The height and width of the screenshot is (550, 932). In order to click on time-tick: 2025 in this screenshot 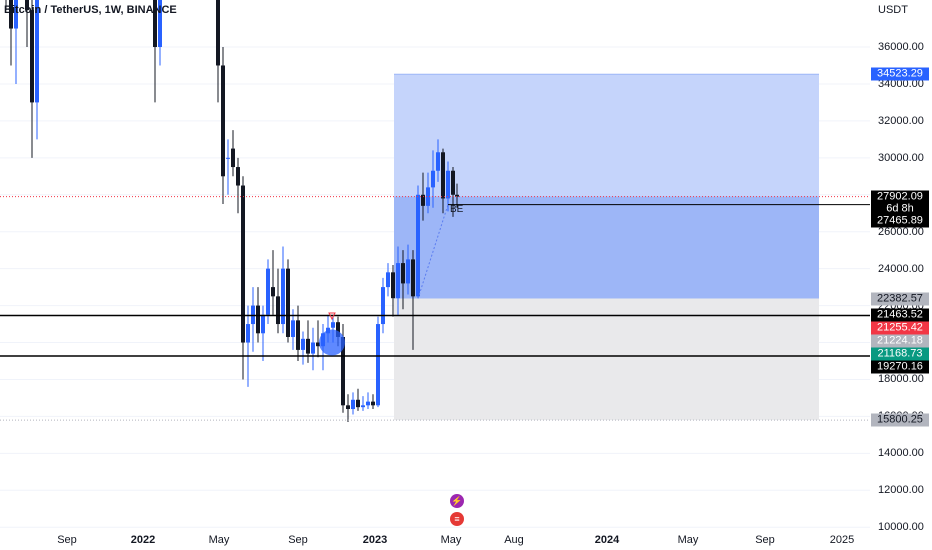, I will do `click(842, 540)`.